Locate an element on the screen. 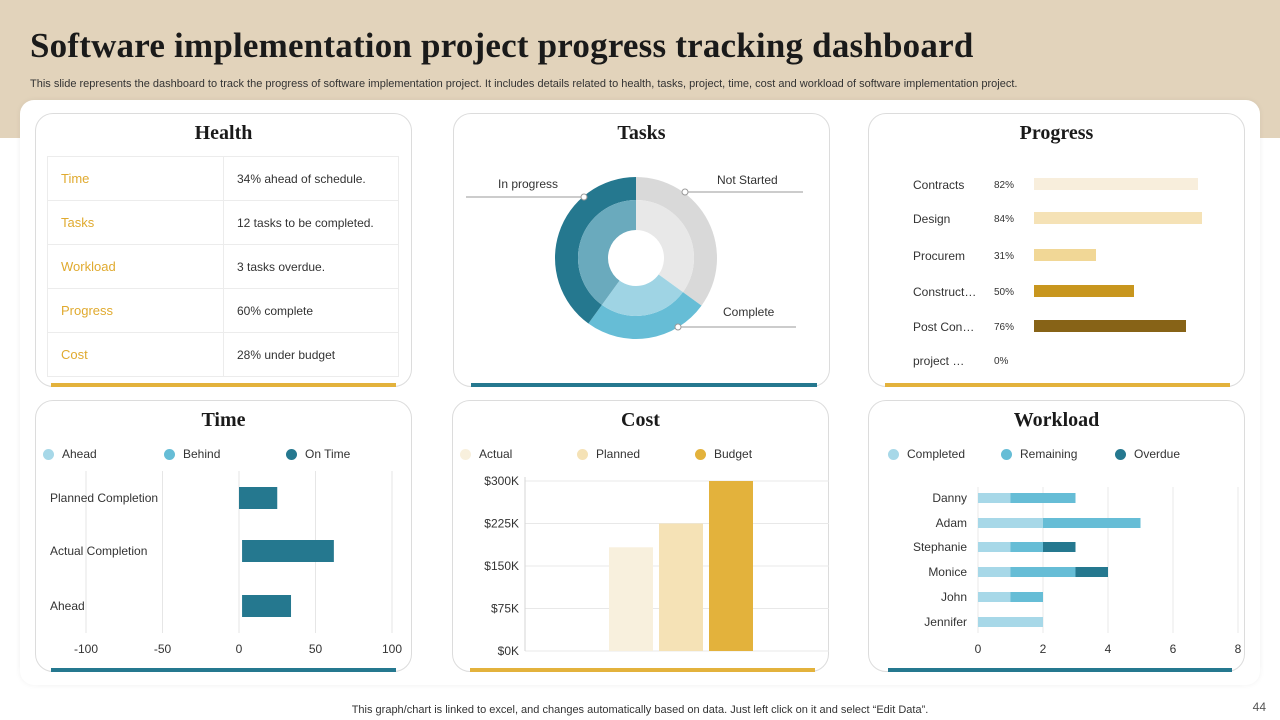  legend-item: Behind is located at coordinates (192, 454).